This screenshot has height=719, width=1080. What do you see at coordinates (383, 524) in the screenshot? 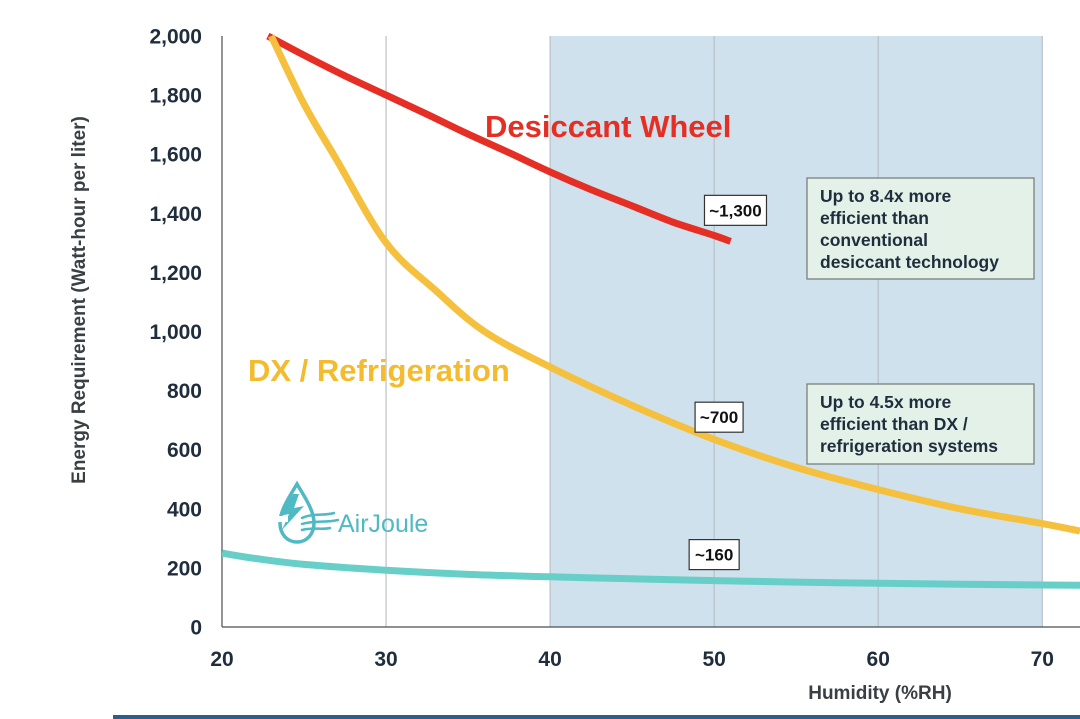
I see `logo-wordmark: AirJoule` at bounding box center [383, 524].